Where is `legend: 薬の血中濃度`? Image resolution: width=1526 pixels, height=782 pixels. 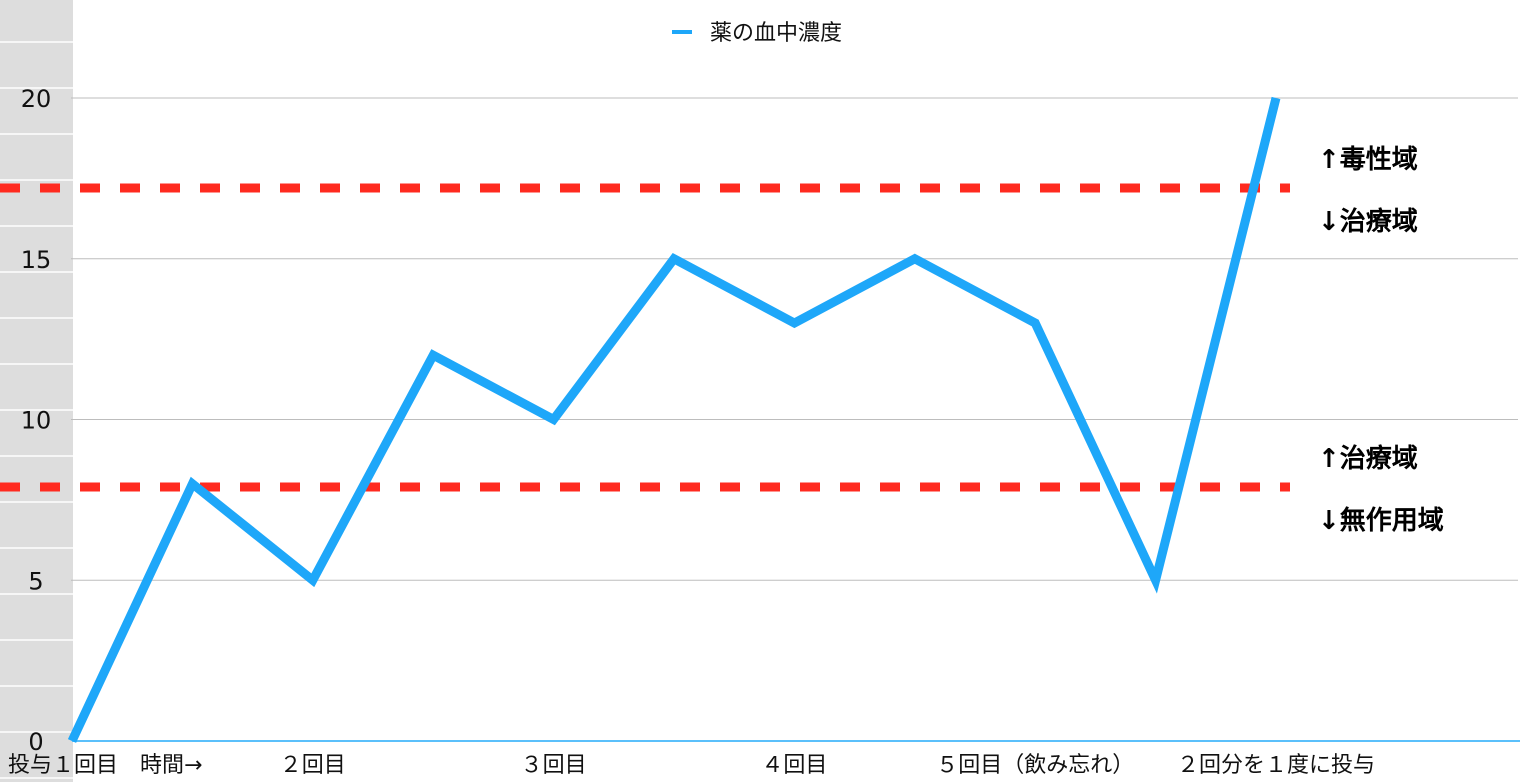 legend: 薬の血中濃度 is located at coordinates (757, 33).